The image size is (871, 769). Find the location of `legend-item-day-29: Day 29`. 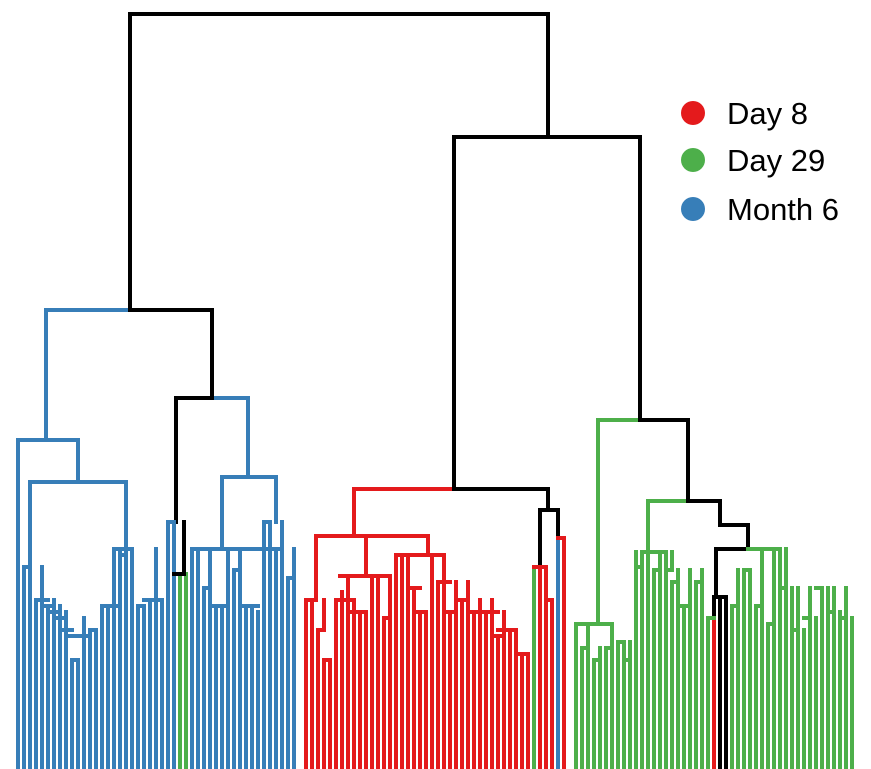

legend-item-day-29: Day 29 is located at coordinates (753, 160).